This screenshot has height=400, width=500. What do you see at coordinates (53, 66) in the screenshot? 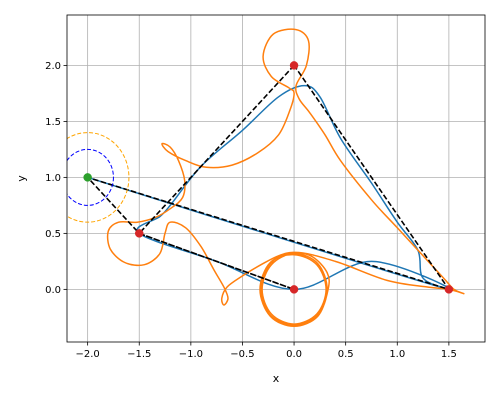
I see `y-tick-label: 2.0` at bounding box center [53, 66].